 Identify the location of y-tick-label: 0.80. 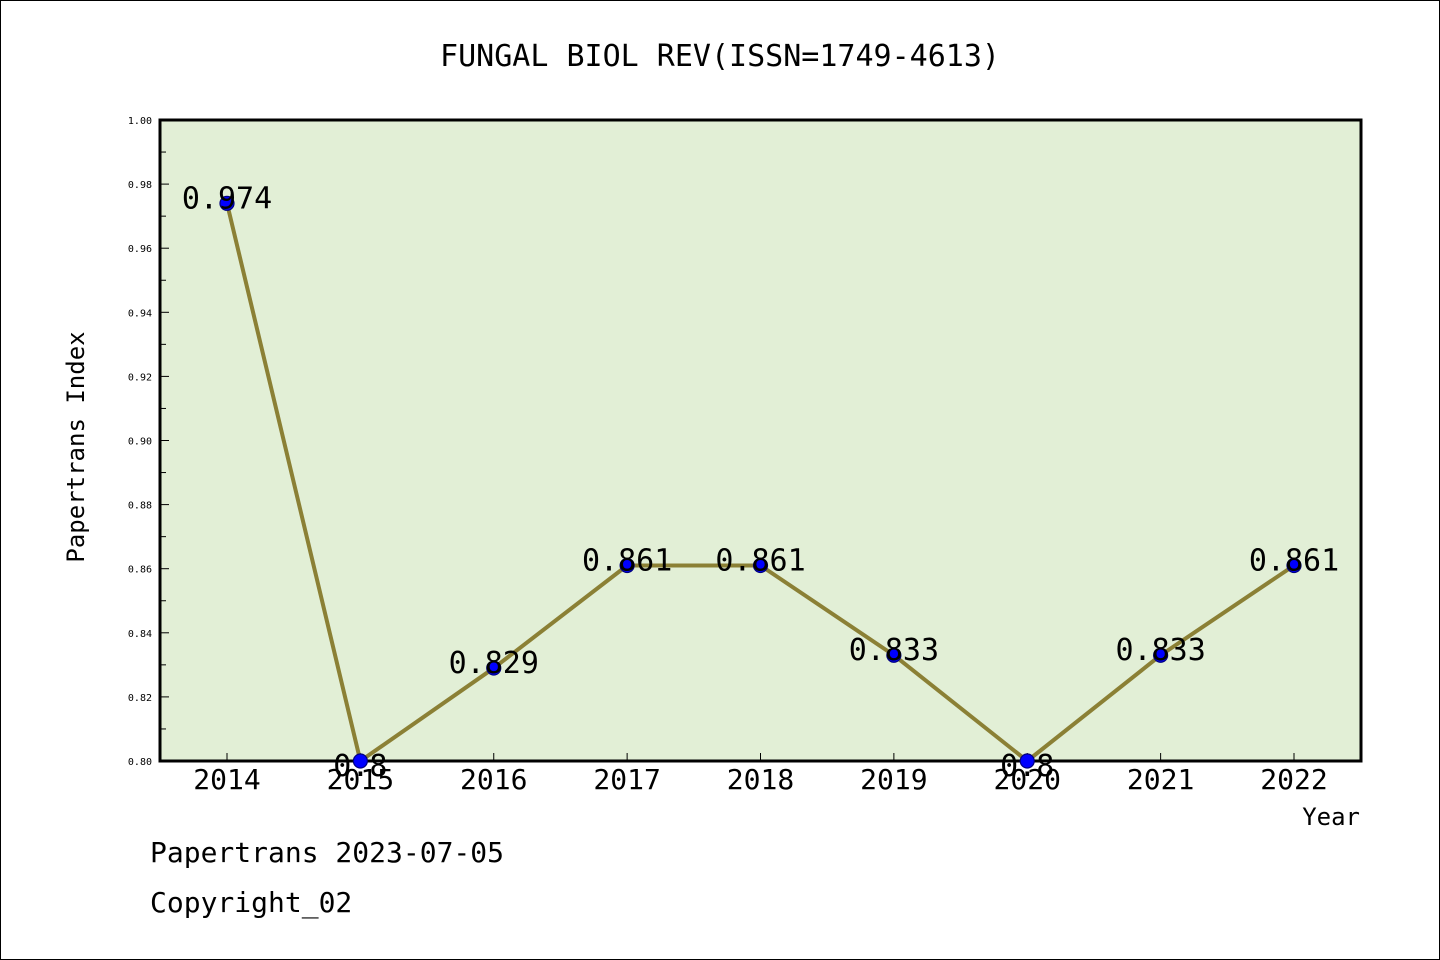
(140, 762).